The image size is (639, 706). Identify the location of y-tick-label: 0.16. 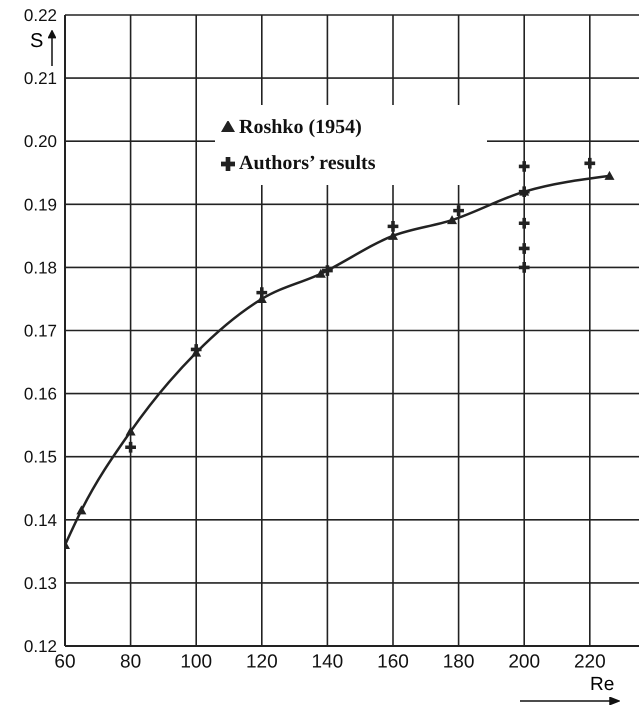
(40, 394).